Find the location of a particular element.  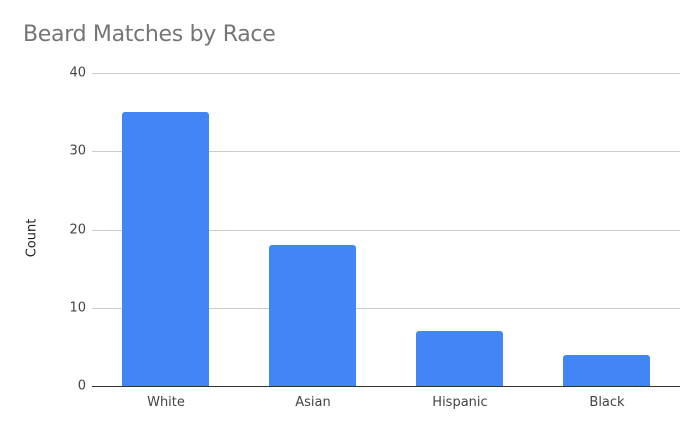

x-tick-label: Hispanic is located at coordinates (460, 402).